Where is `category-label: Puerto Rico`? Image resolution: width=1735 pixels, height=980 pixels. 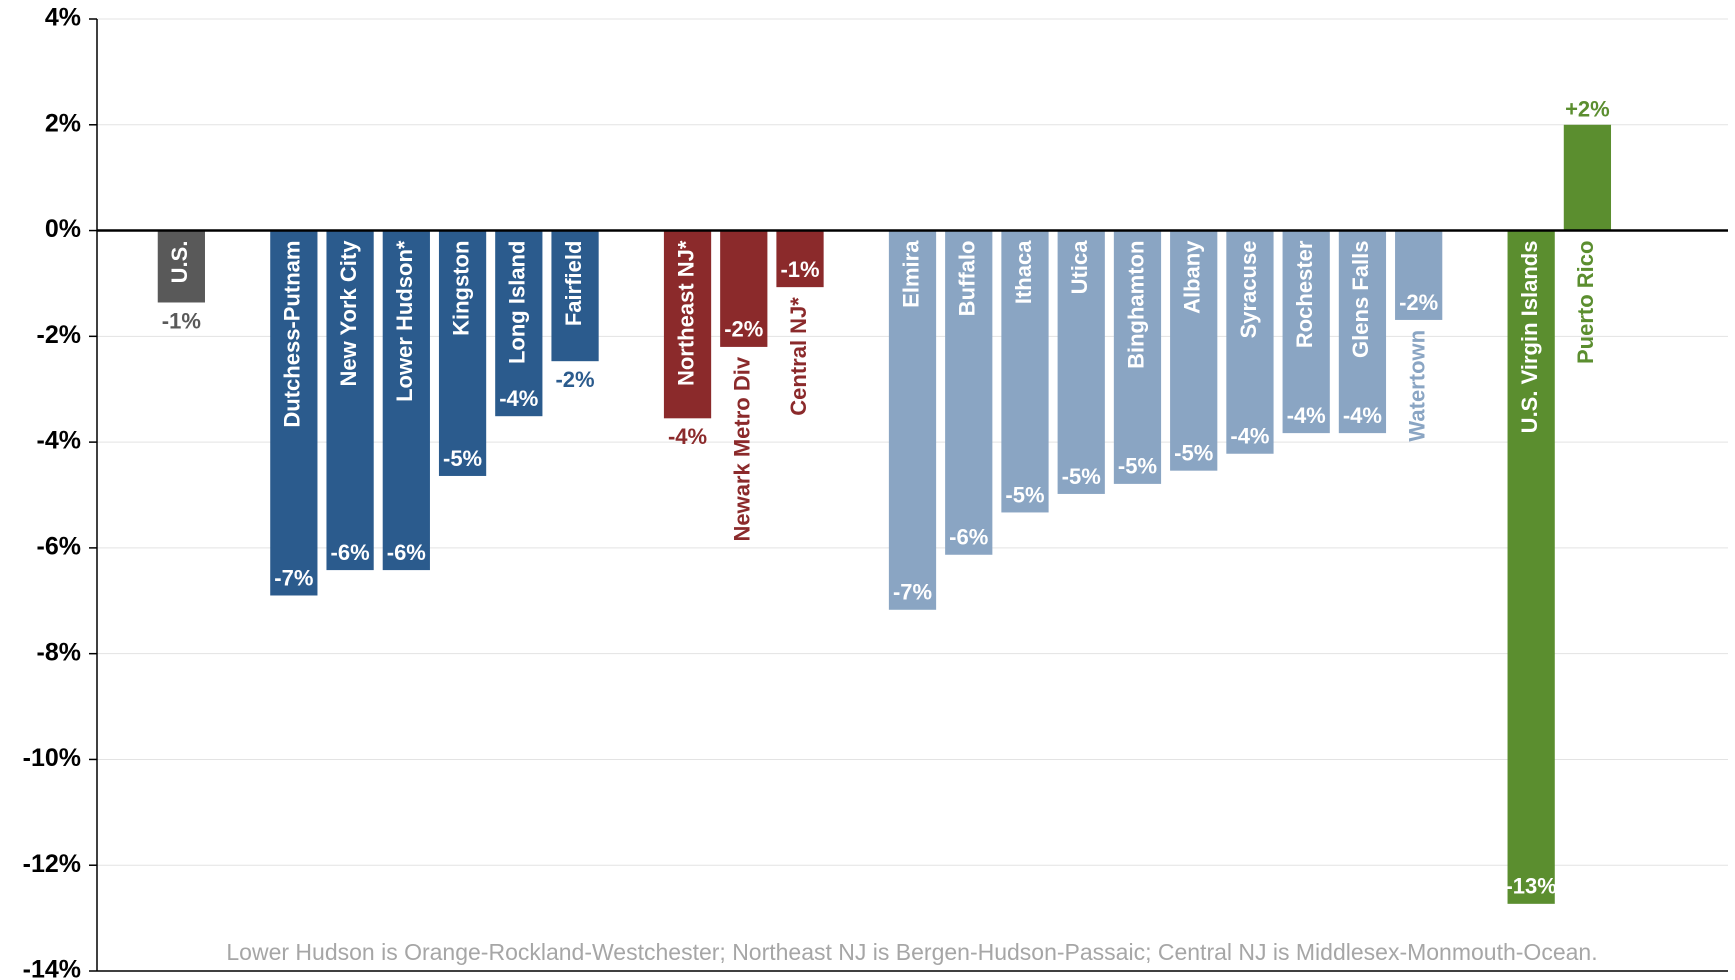 category-label: Puerto Rico is located at coordinates (1585, 302).